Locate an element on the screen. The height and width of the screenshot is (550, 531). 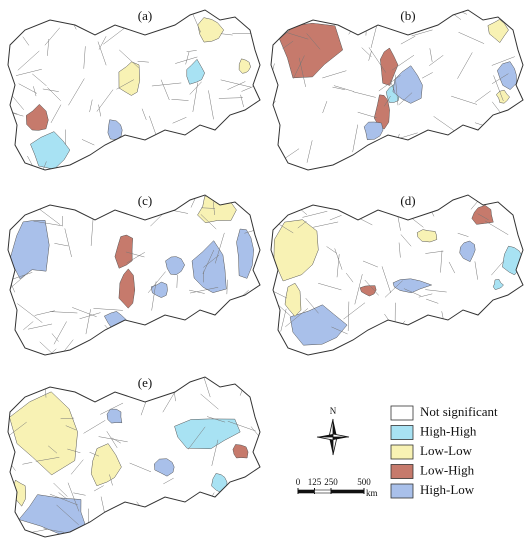
scale-label: 500 is located at coordinates (364, 482).